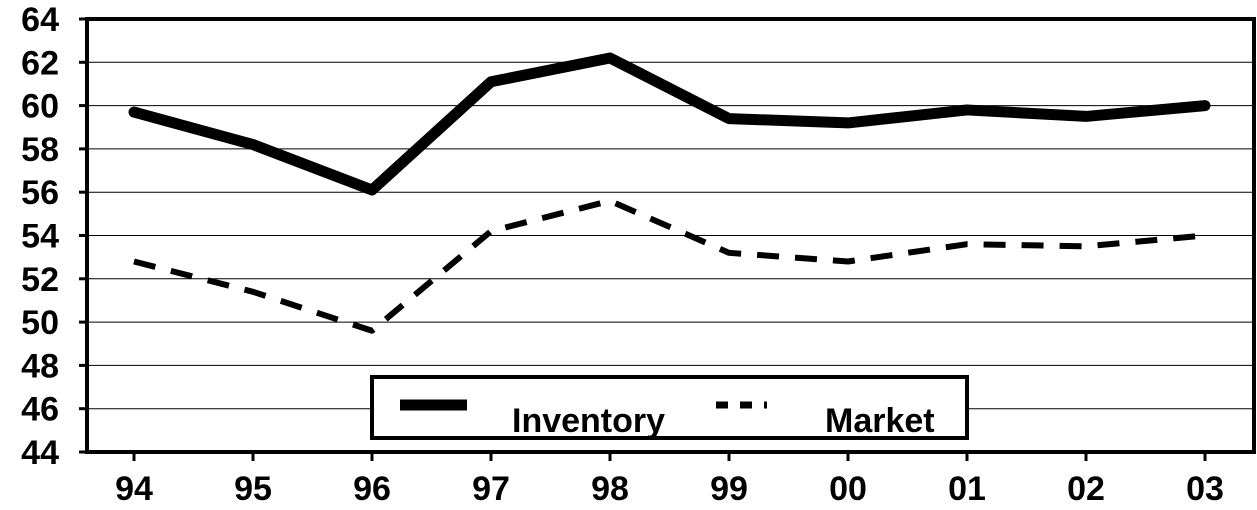 Image resolution: width=1257 pixels, height=510 pixels. Describe the element at coordinates (491, 489) in the screenshot. I see `x-tick-label: 97` at that location.